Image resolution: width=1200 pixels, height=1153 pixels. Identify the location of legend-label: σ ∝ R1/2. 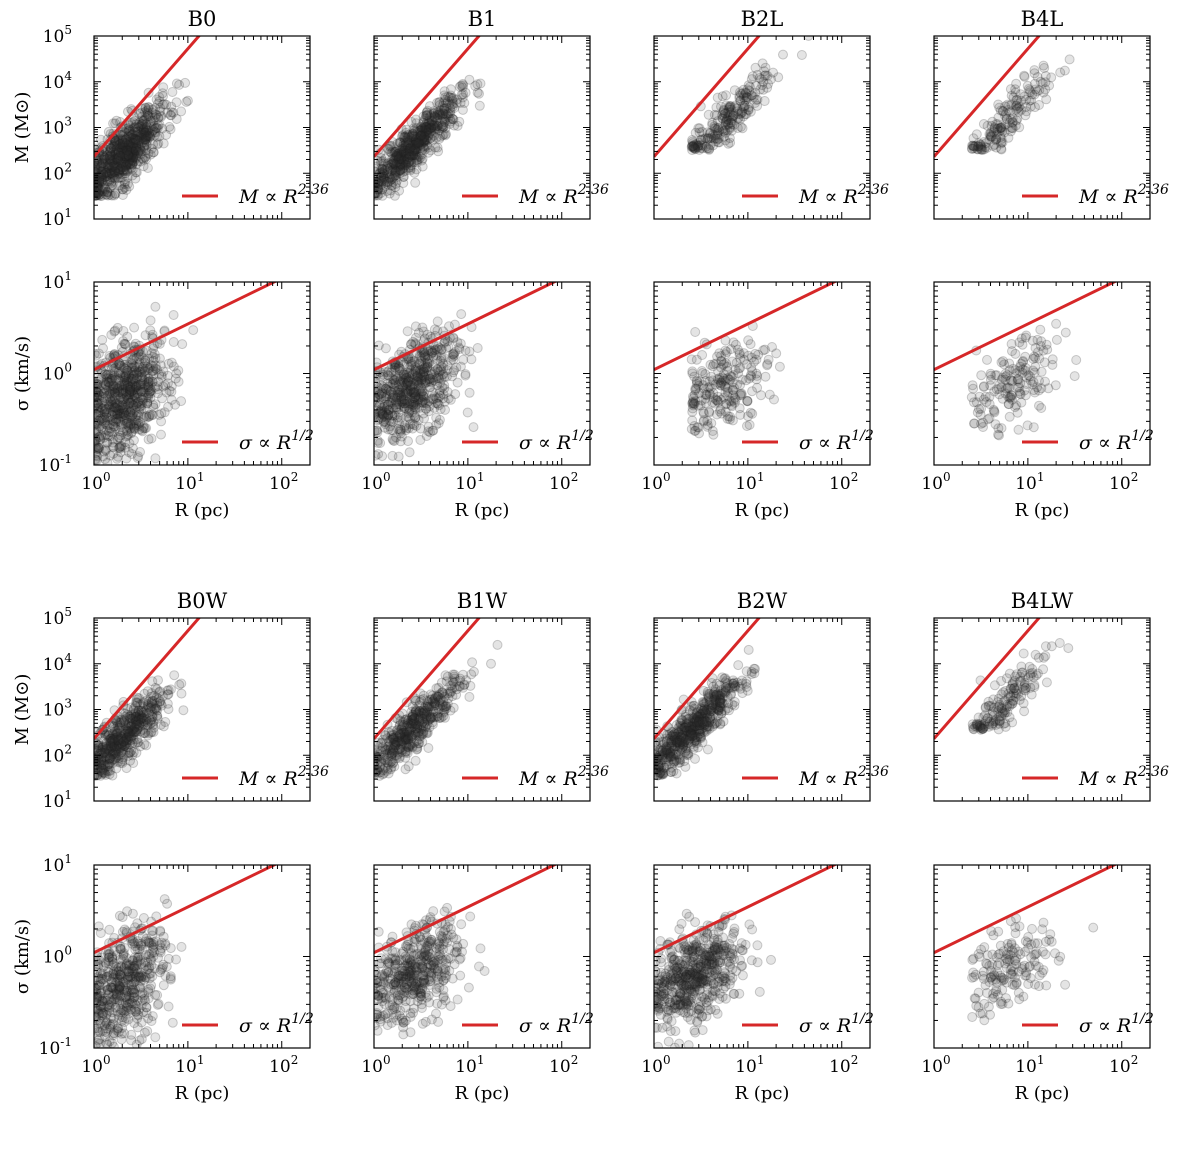
(276, 441).